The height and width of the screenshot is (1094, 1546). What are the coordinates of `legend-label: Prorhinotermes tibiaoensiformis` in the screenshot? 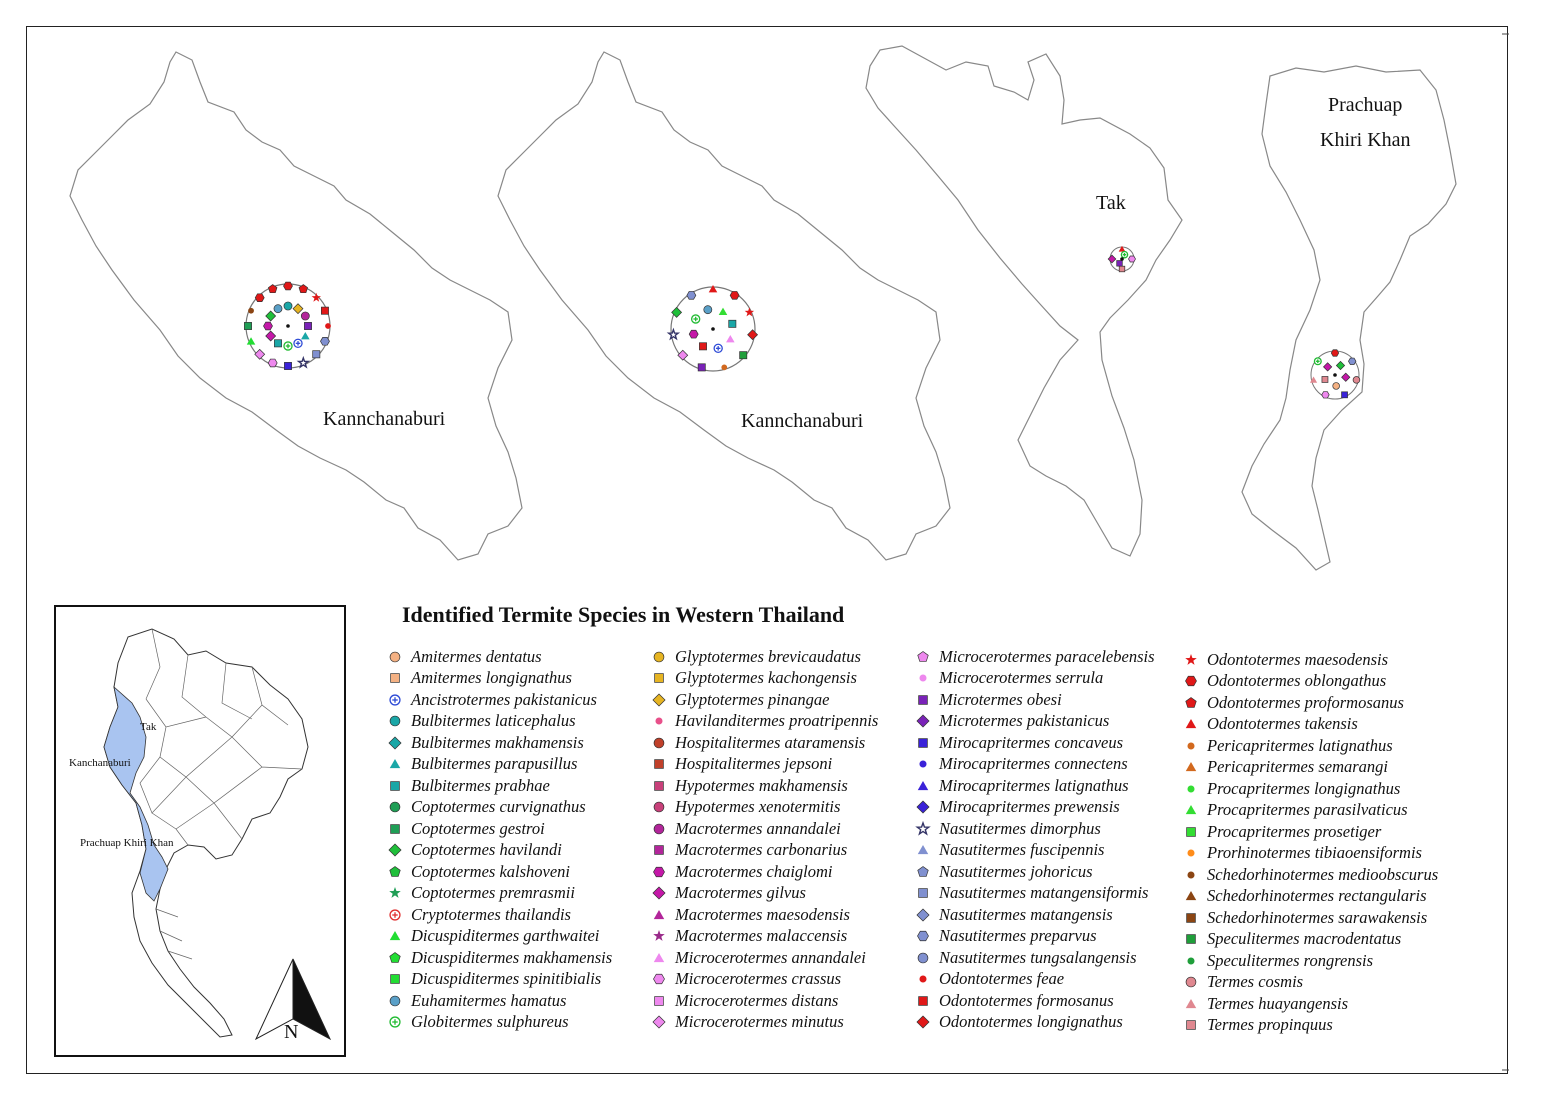 It's located at (1314, 852).